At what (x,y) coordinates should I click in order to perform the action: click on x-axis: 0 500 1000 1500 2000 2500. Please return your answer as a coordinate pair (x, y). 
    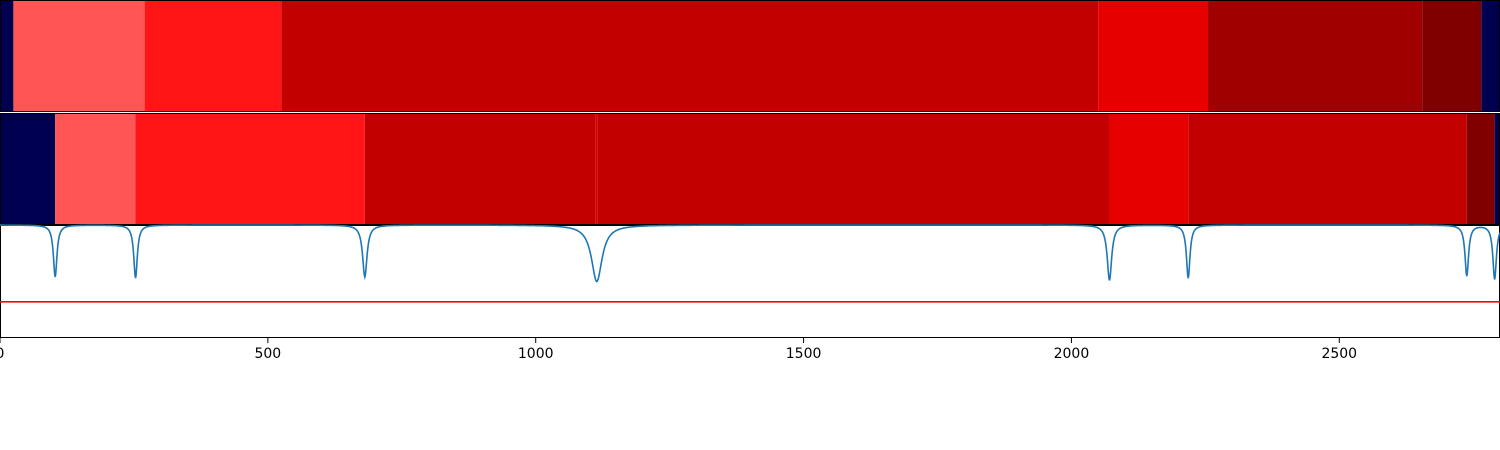
    Looking at the image, I should click on (678, 350).